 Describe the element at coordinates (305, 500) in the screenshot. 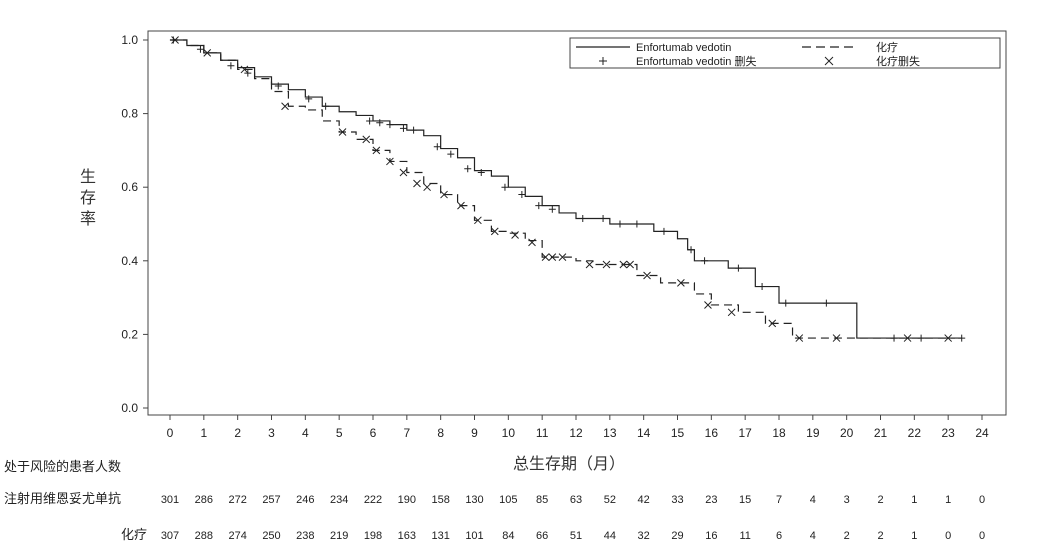

I see `risk-count: 246` at that location.